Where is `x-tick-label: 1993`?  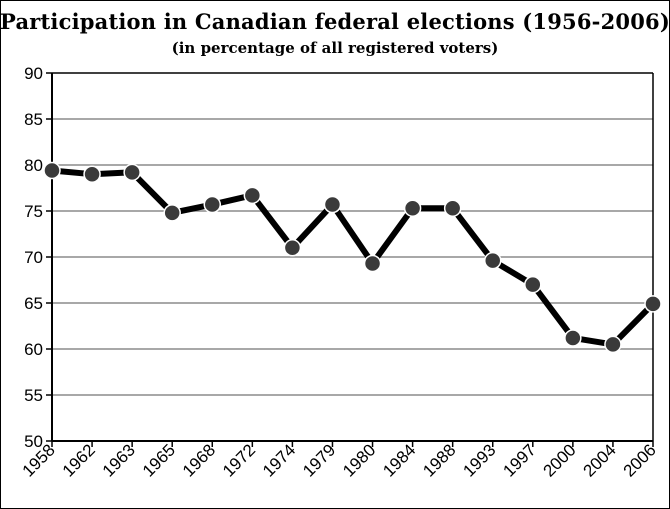
x-tick-label: 1993 is located at coordinates (479, 460).